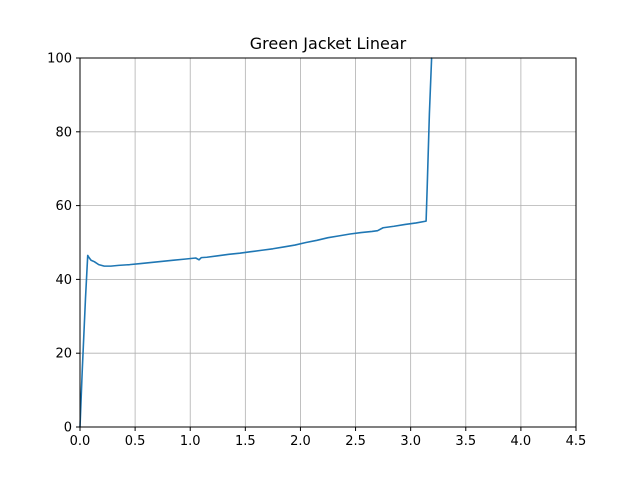  What do you see at coordinates (355, 441) in the screenshot?
I see `x-tick-label: 2.5` at bounding box center [355, 441].